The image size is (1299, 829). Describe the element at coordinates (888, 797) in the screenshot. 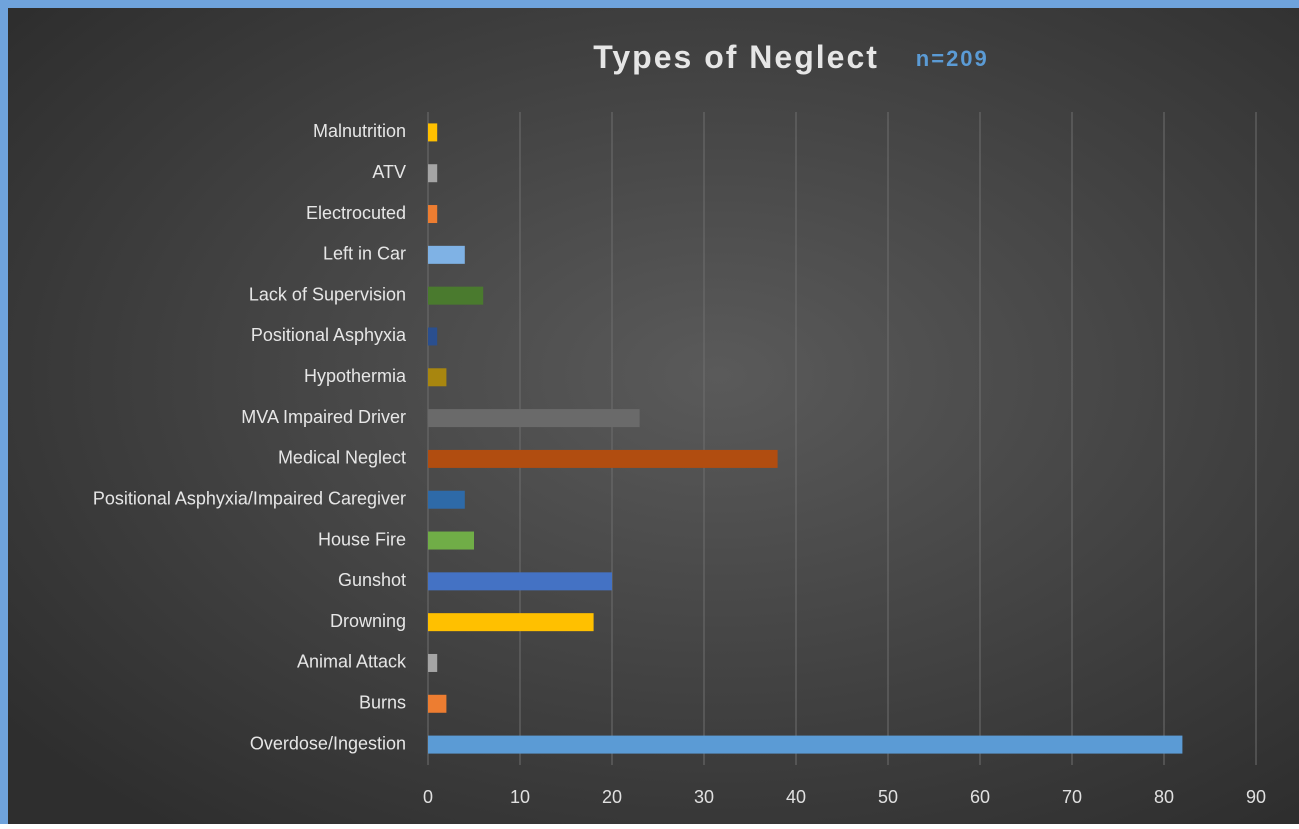

I see `x-tick-label: 50` at that location.